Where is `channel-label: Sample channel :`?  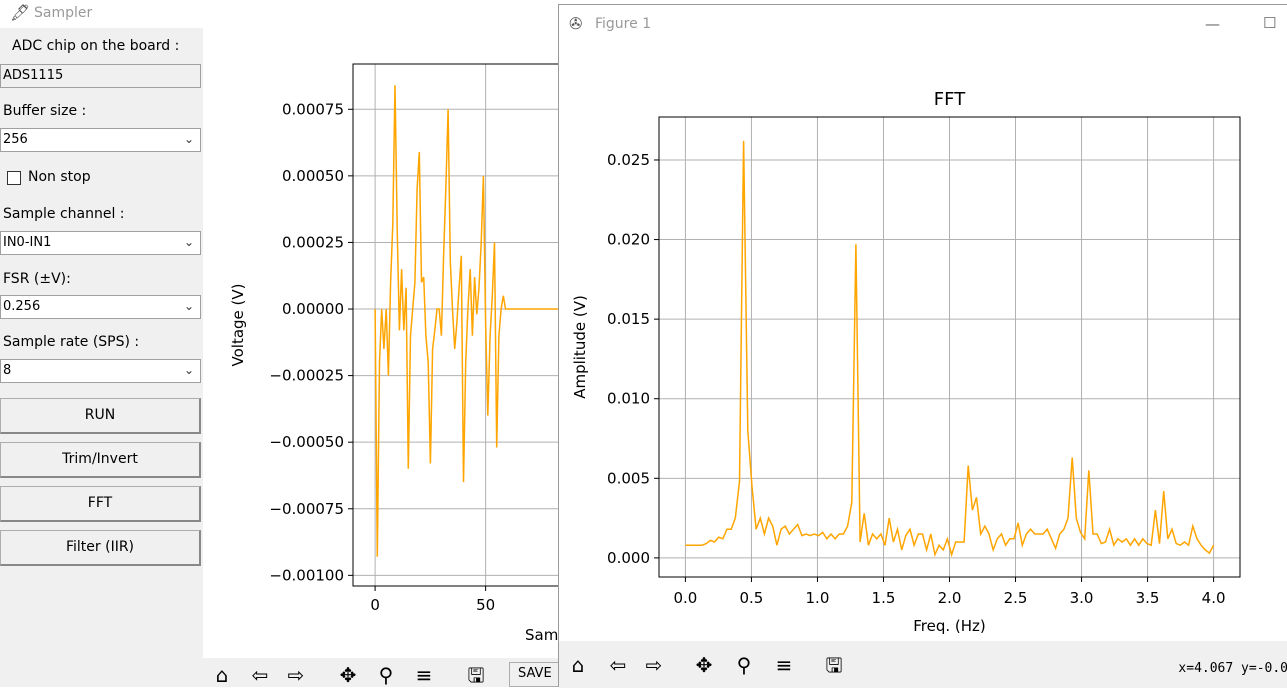 channel-label: Sample channel : is located at coordinates (64, 214).